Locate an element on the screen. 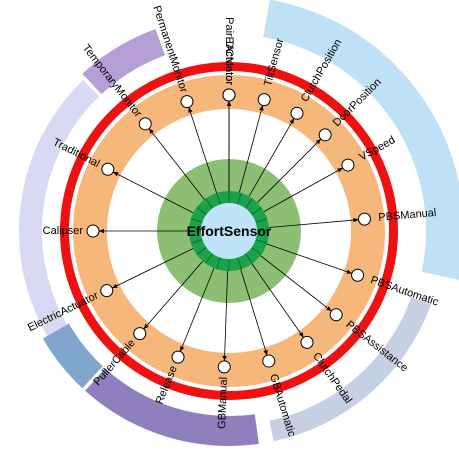 The width and height of the screenshot is (459, 467). node-label: Calipser is located at coordinates (63, 231).